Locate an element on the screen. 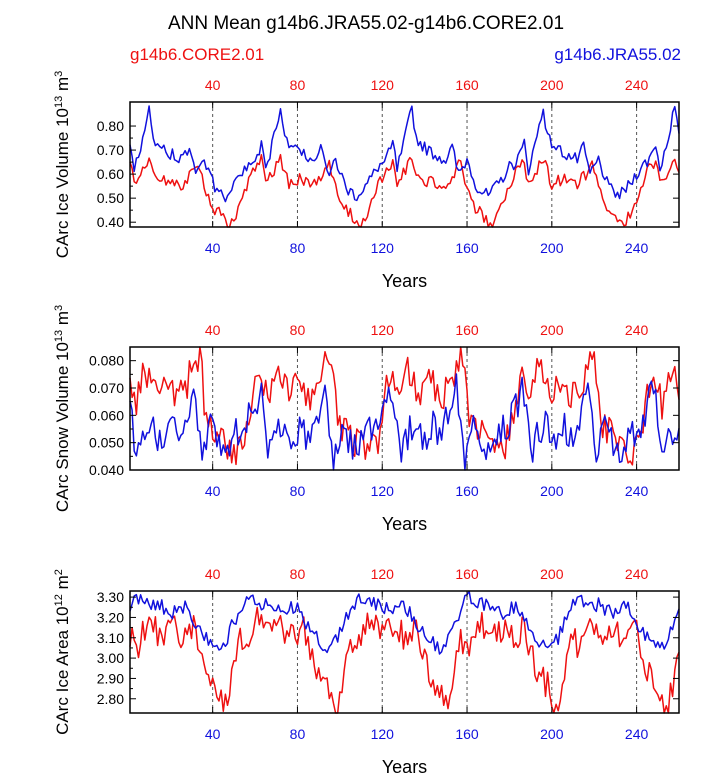  figure-title: ANN Mean g14b6.JRA55.02-g14b6.CORE2.01 is located at coordinates (366, 23).